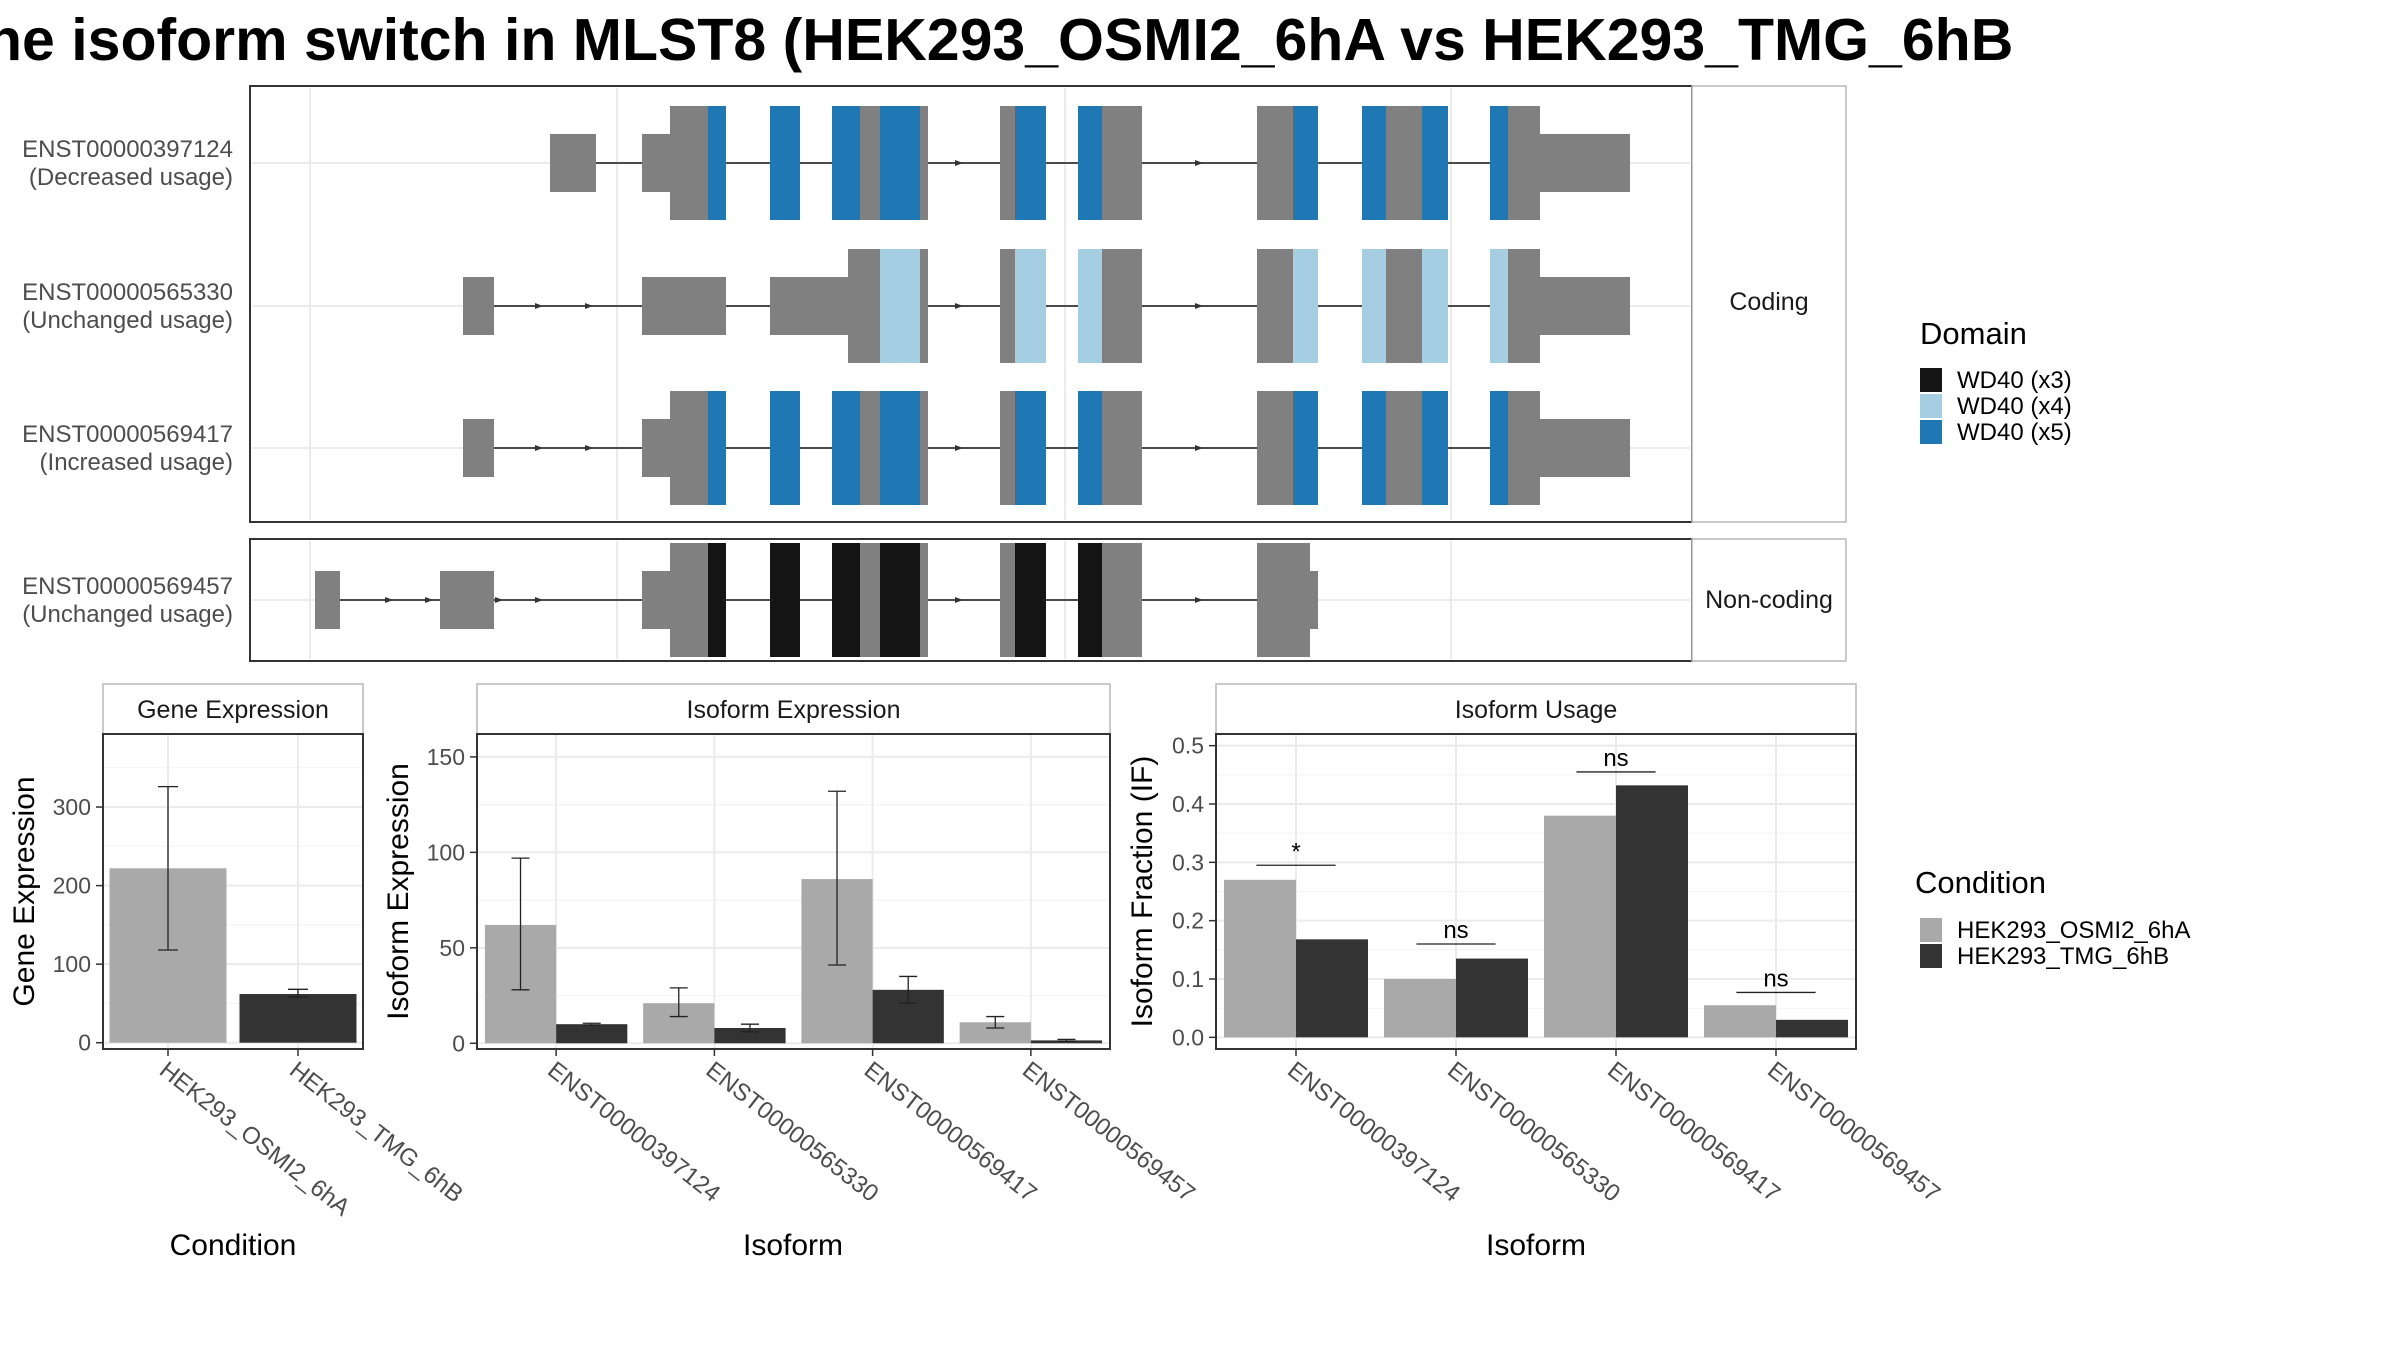 This screenshot has height=1350, width=2400. I want to click on y-tick-label: 0.0, so click(1188, 1037).